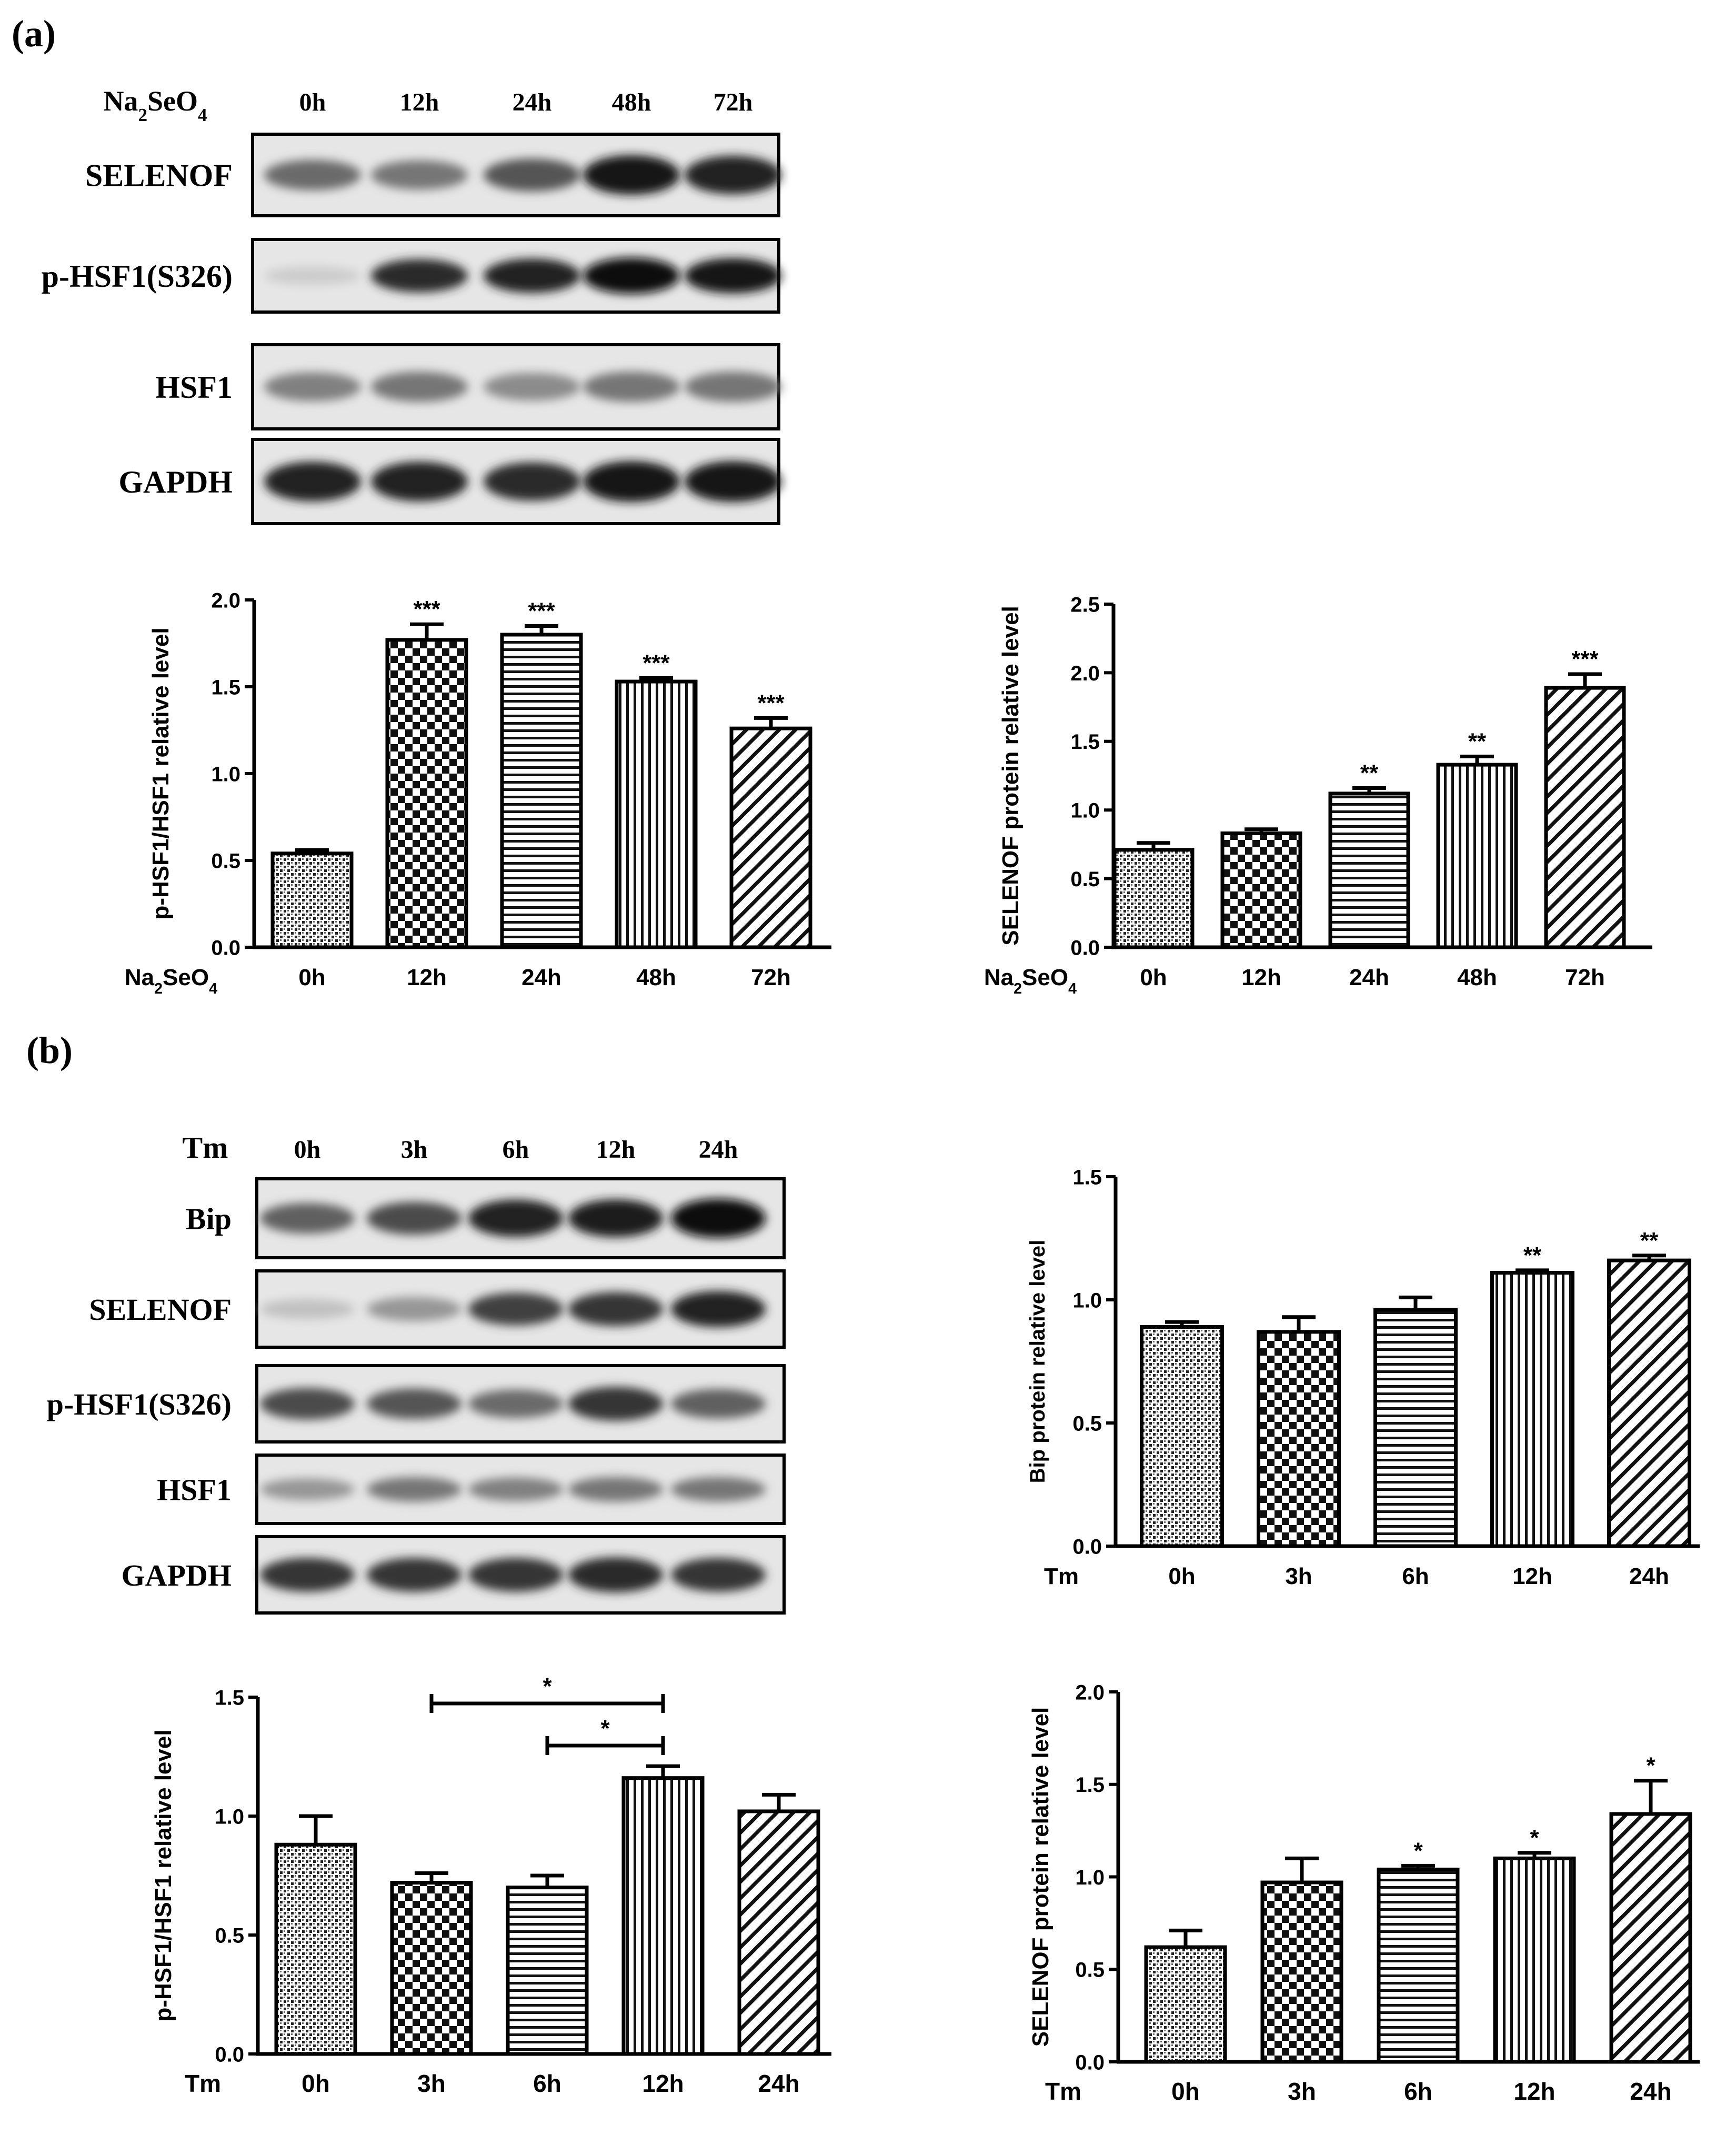 The height and width of the screenshot is (2145, 1736). Describe the element at coordinates (547, 1686) in the screenshot. I see `comparison-significance: *` at that location.